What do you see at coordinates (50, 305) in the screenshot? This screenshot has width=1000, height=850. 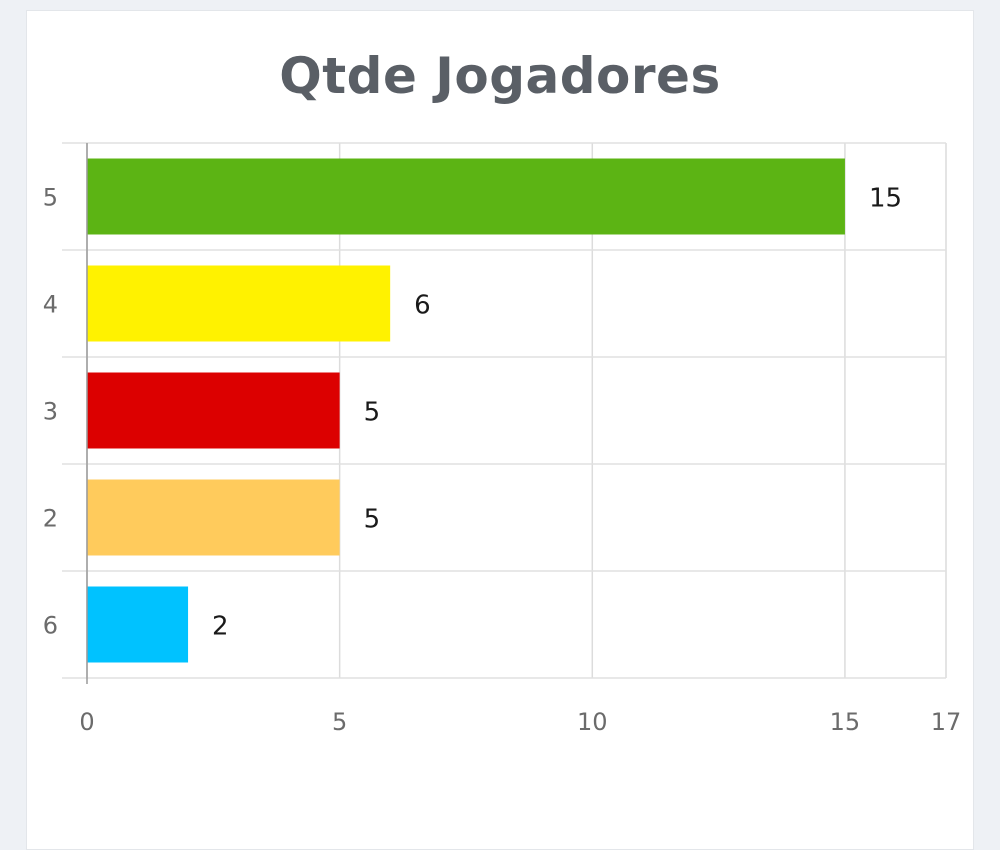 I see `category-label: 4` at bounding box center [50, 305].